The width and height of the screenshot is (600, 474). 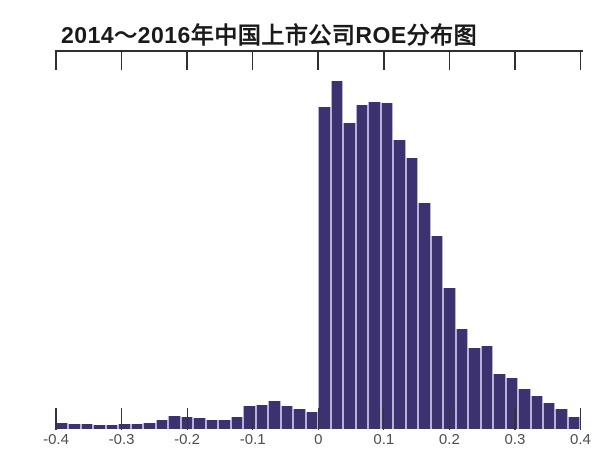 What do you see at coordinates (187, 439) in the screenshot?
I see `x-tick-label: -0.2` at bounding box center [187, 439].